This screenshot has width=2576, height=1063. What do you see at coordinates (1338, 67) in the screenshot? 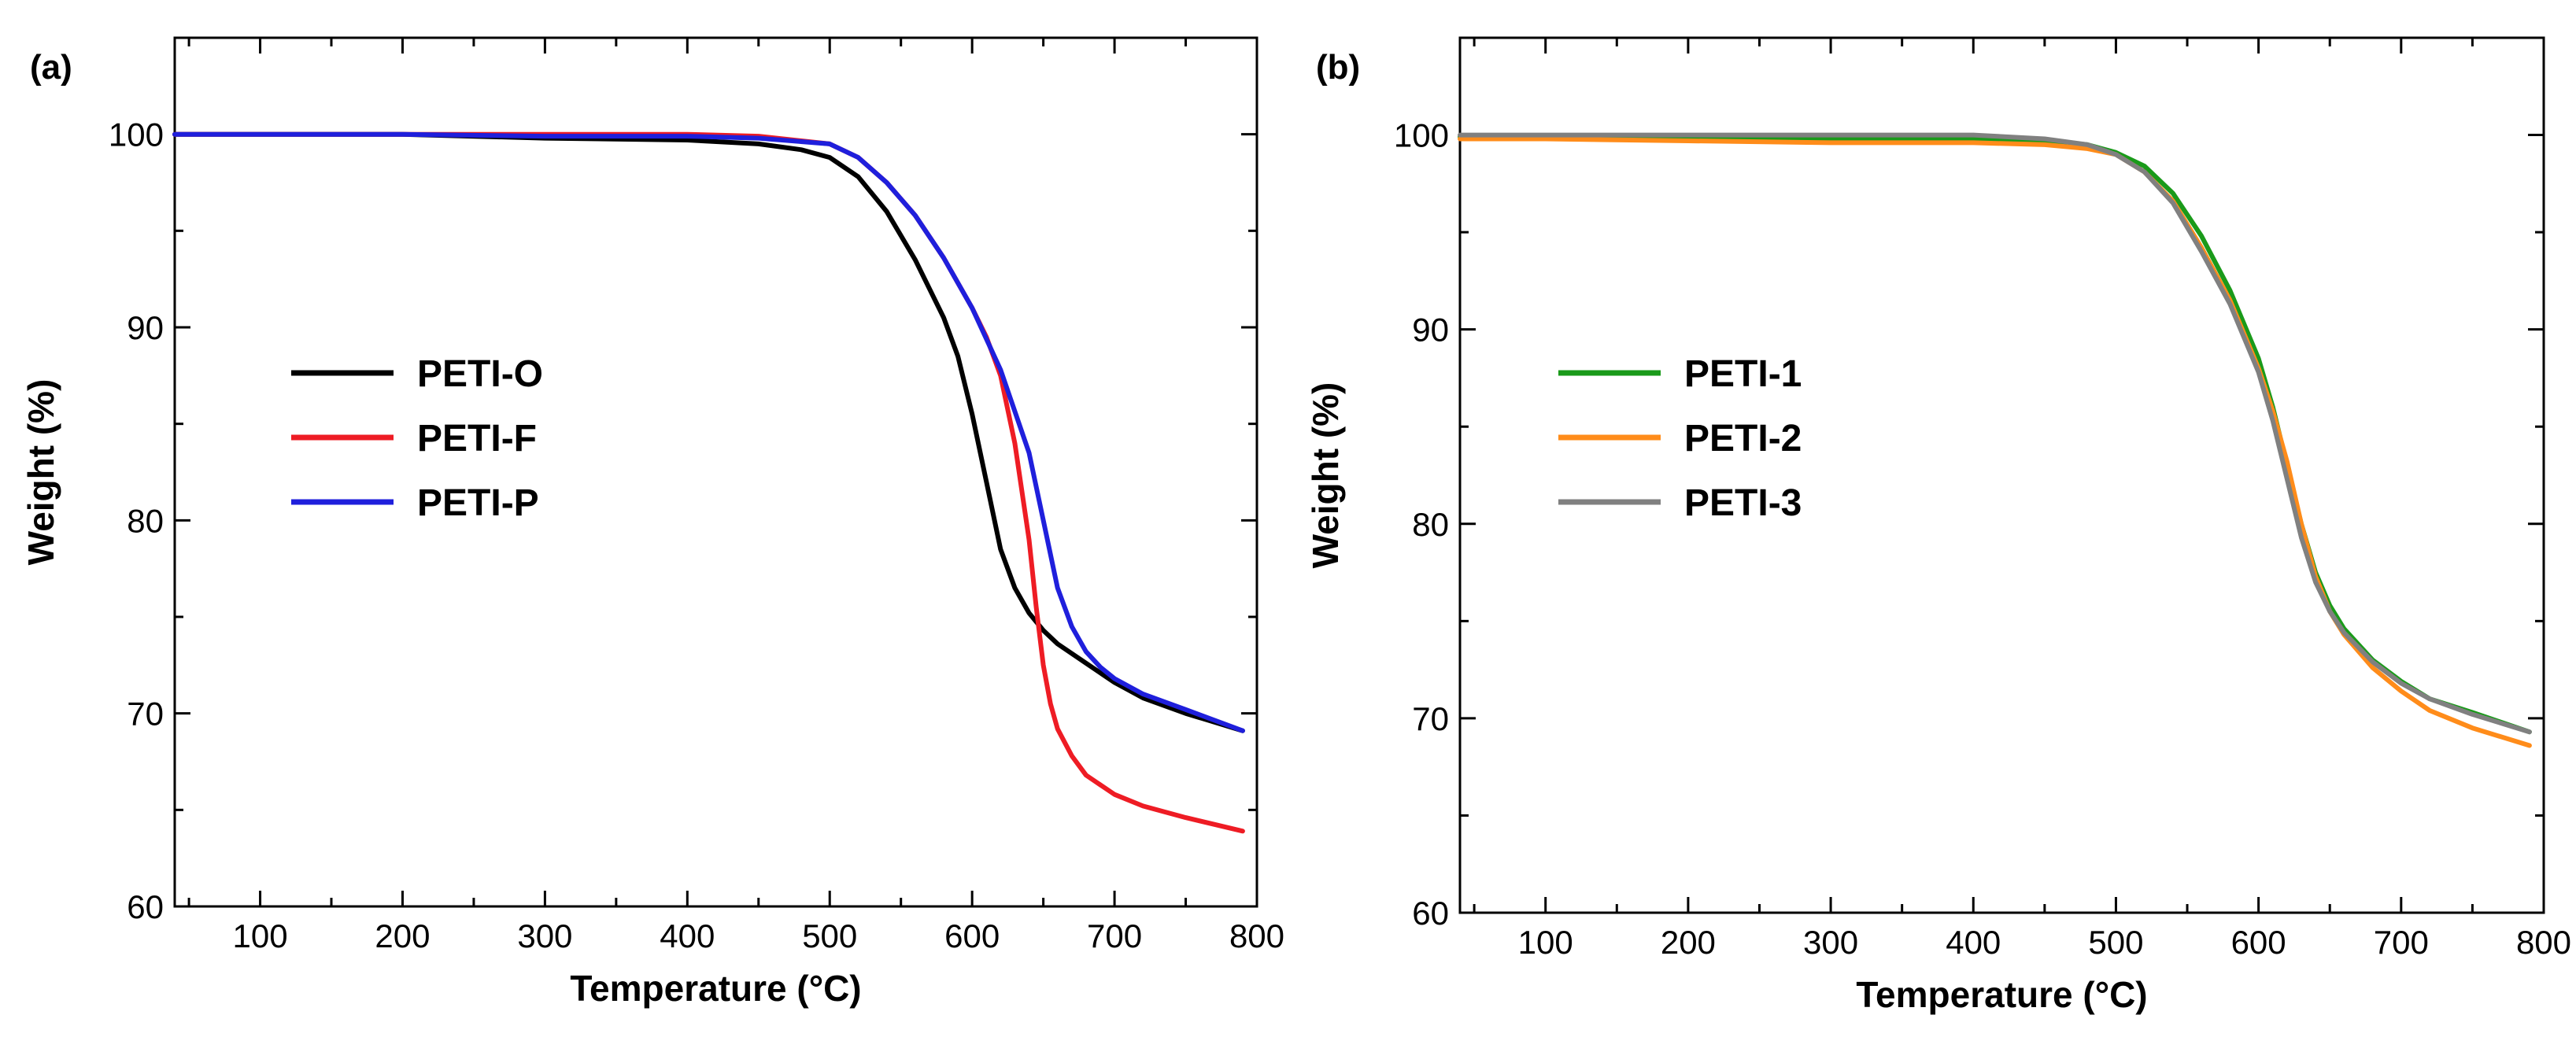
I see `panel-label: (b)` at bounding box center [1338, 67].